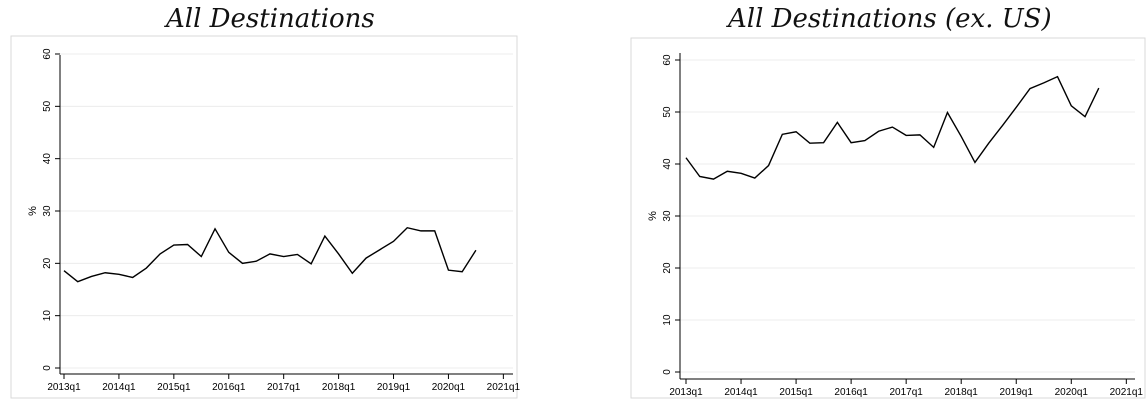 This screenshot has width=1147, height=413. What do you see at coordinates (890, 19) in the screenshot?
I see `chart-title-right: All Destinations (ex. US)` at bounding box center [890, 19].